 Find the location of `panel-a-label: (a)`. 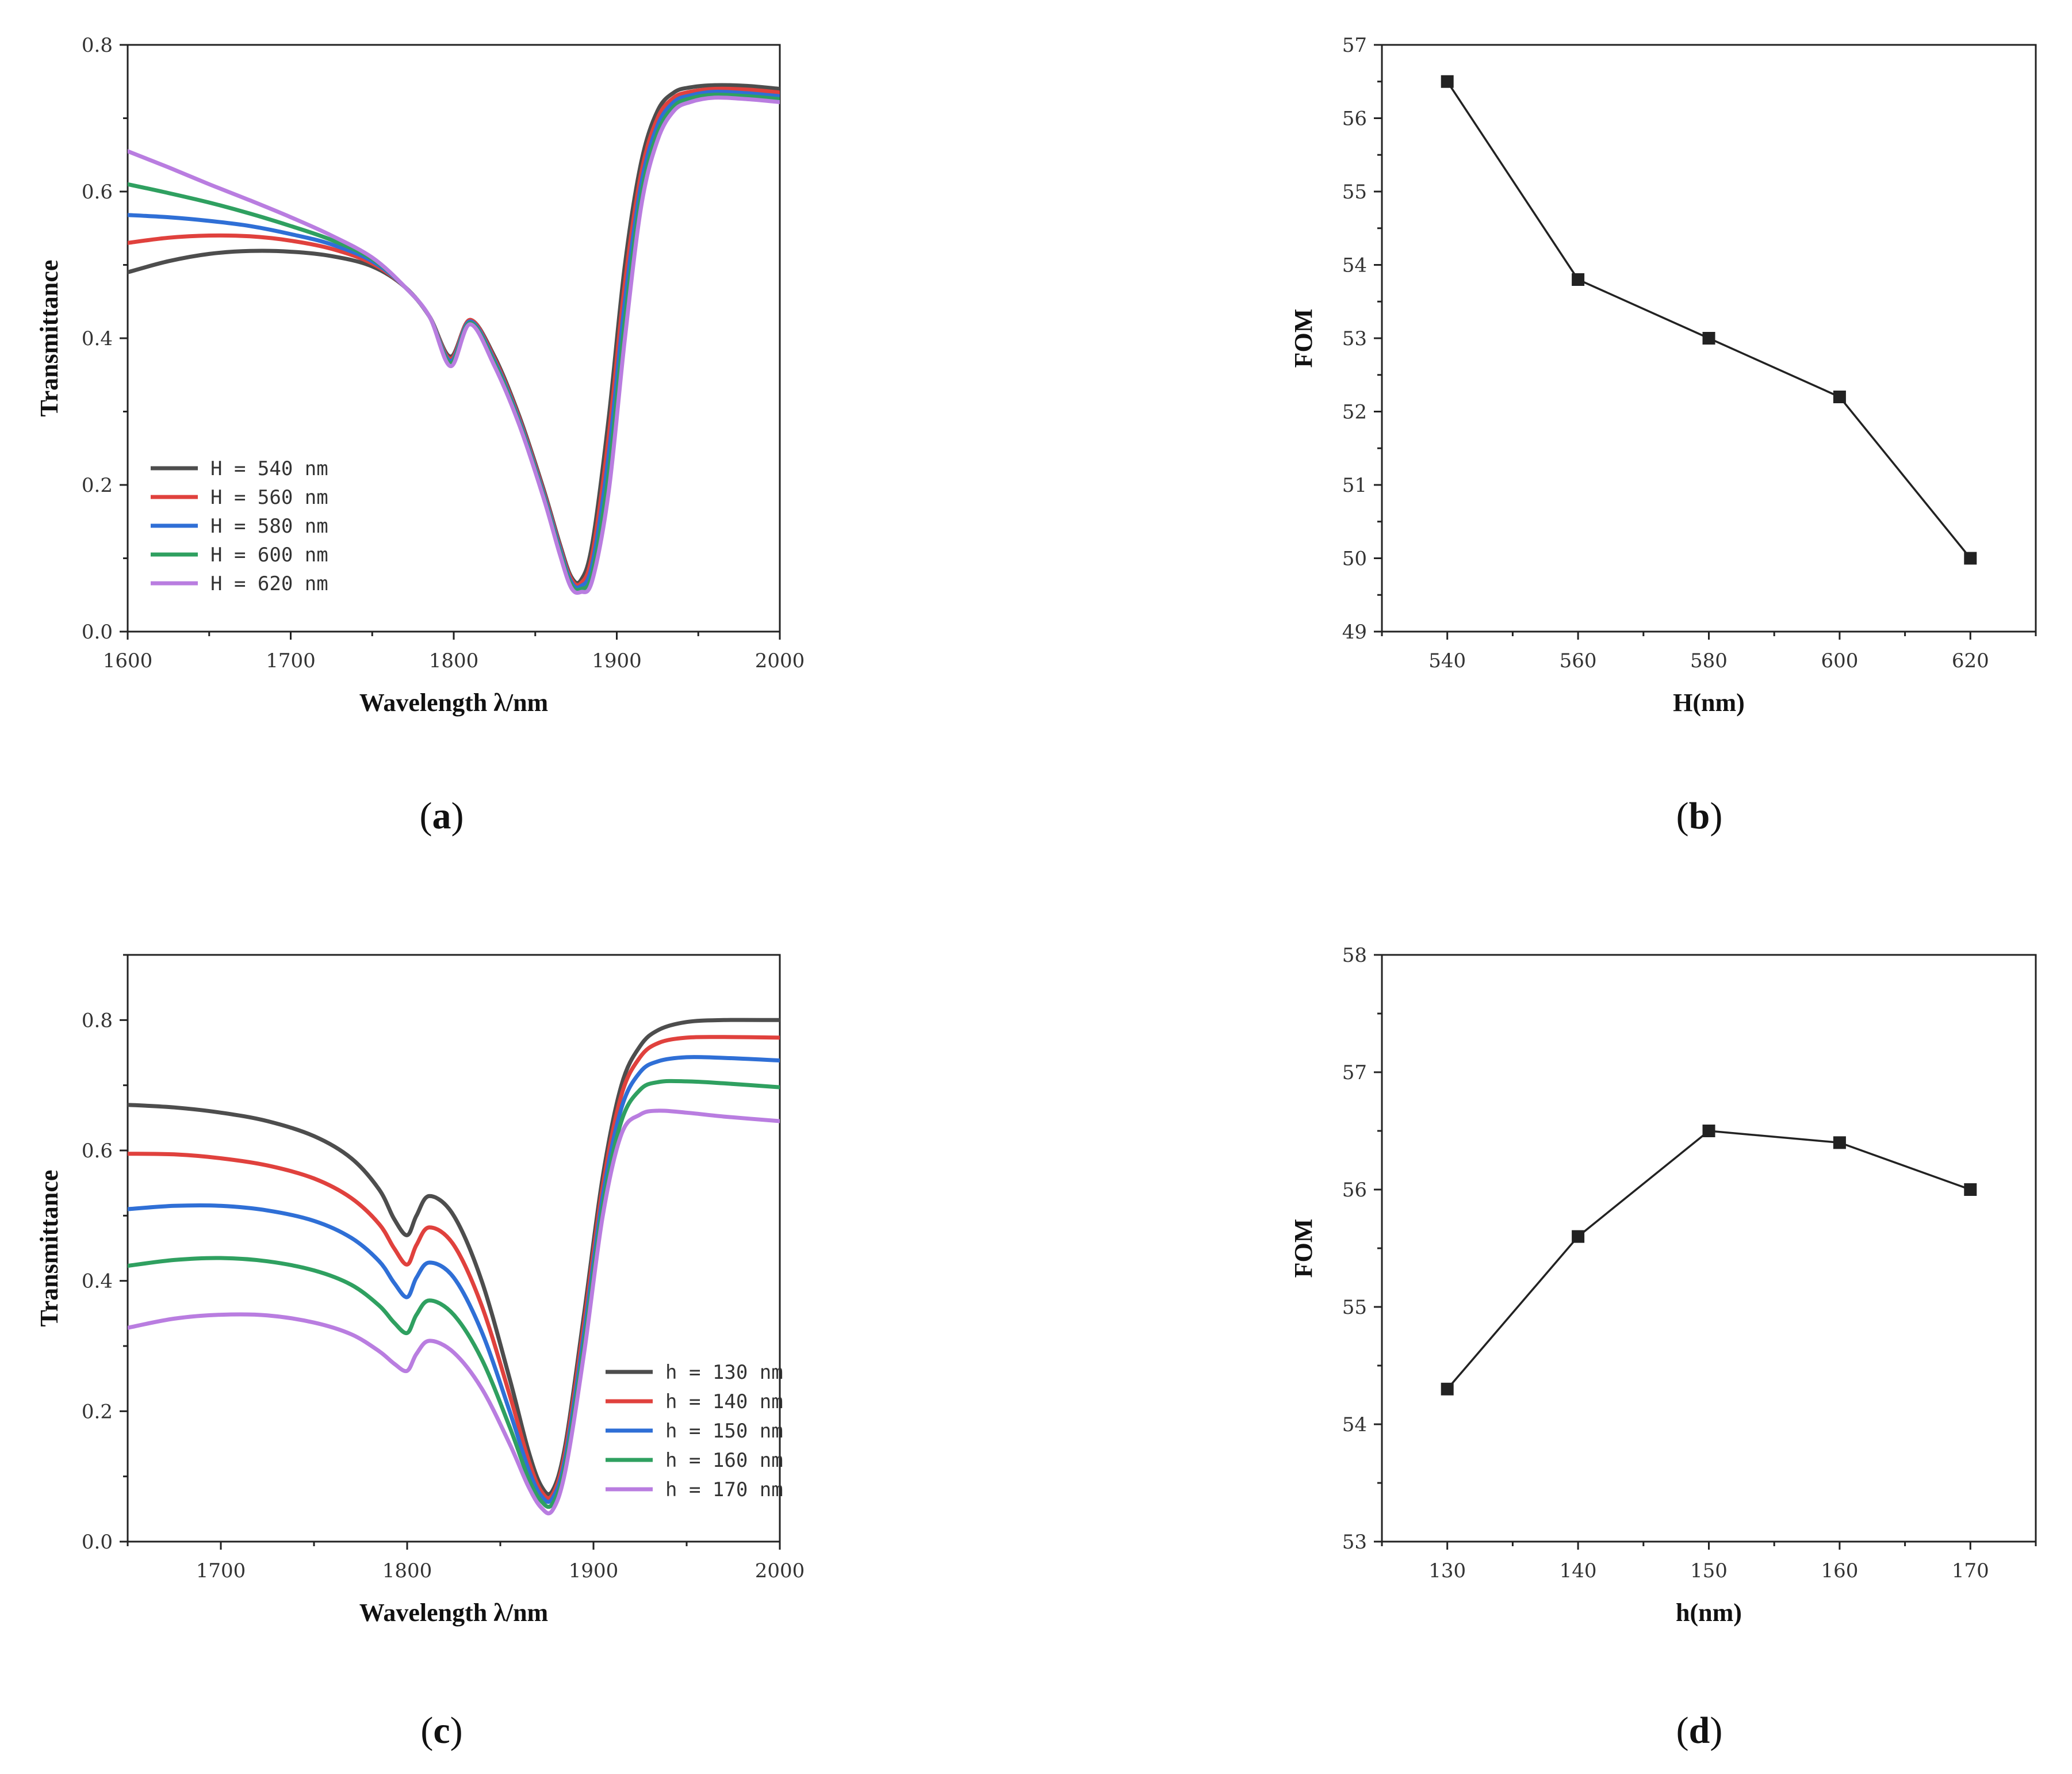

panel-a-label: (a) is located at coordinates (442, 816).